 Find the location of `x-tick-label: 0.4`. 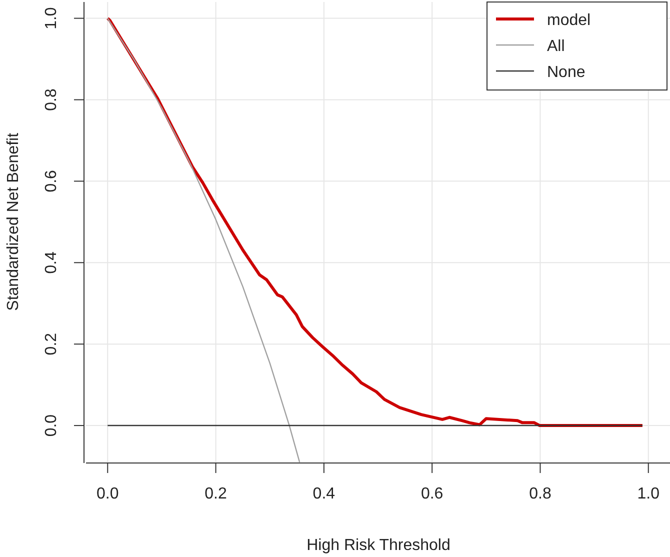

x-tick-label: 0.4 is located at coordinates (324, 493).